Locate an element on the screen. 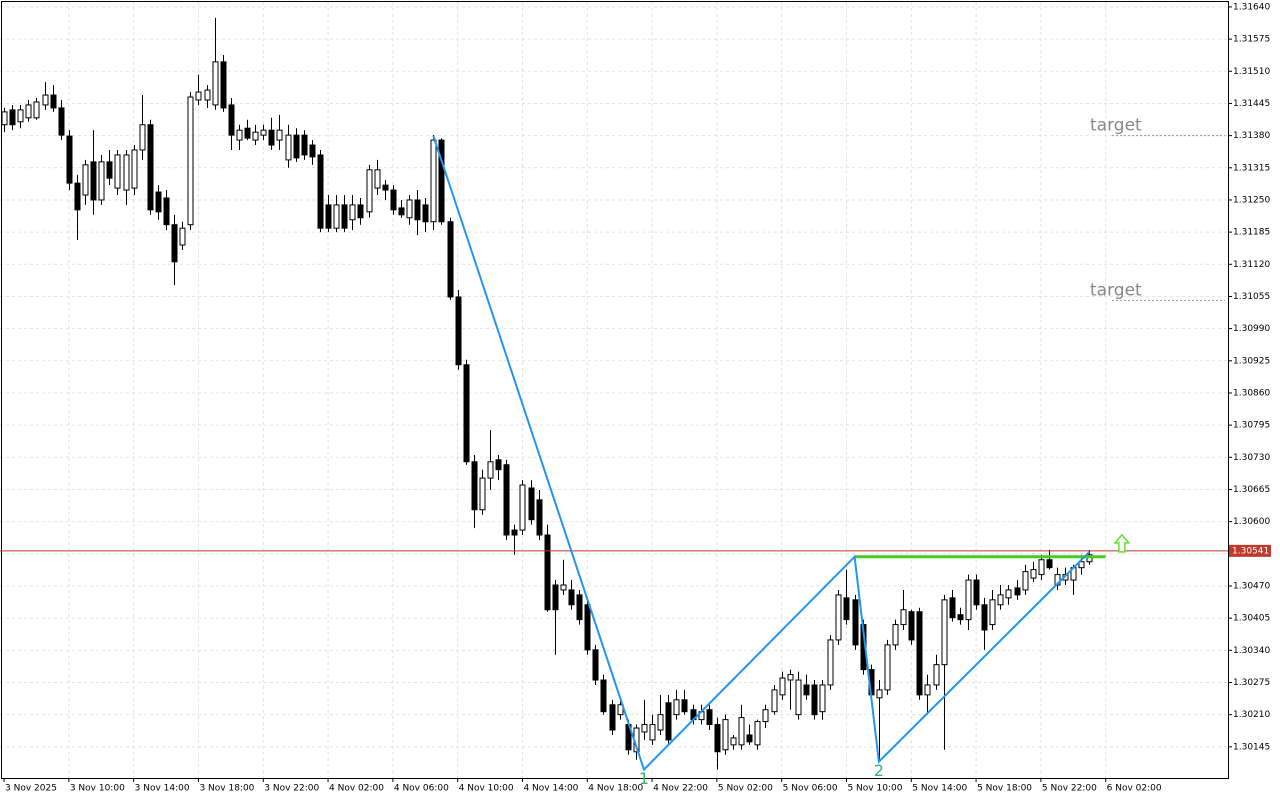 Image resolution: width=1280 pixels, height=800 pixels. y-tick-label: 1.30990 is located at coordinates (1251, 329).